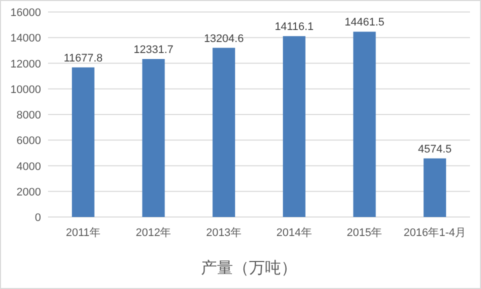 This screenshot has width=481, height=289. Describe the element at coordinates (154, 50) in the screenshot. I see `data-label: 12331.7` at that location.